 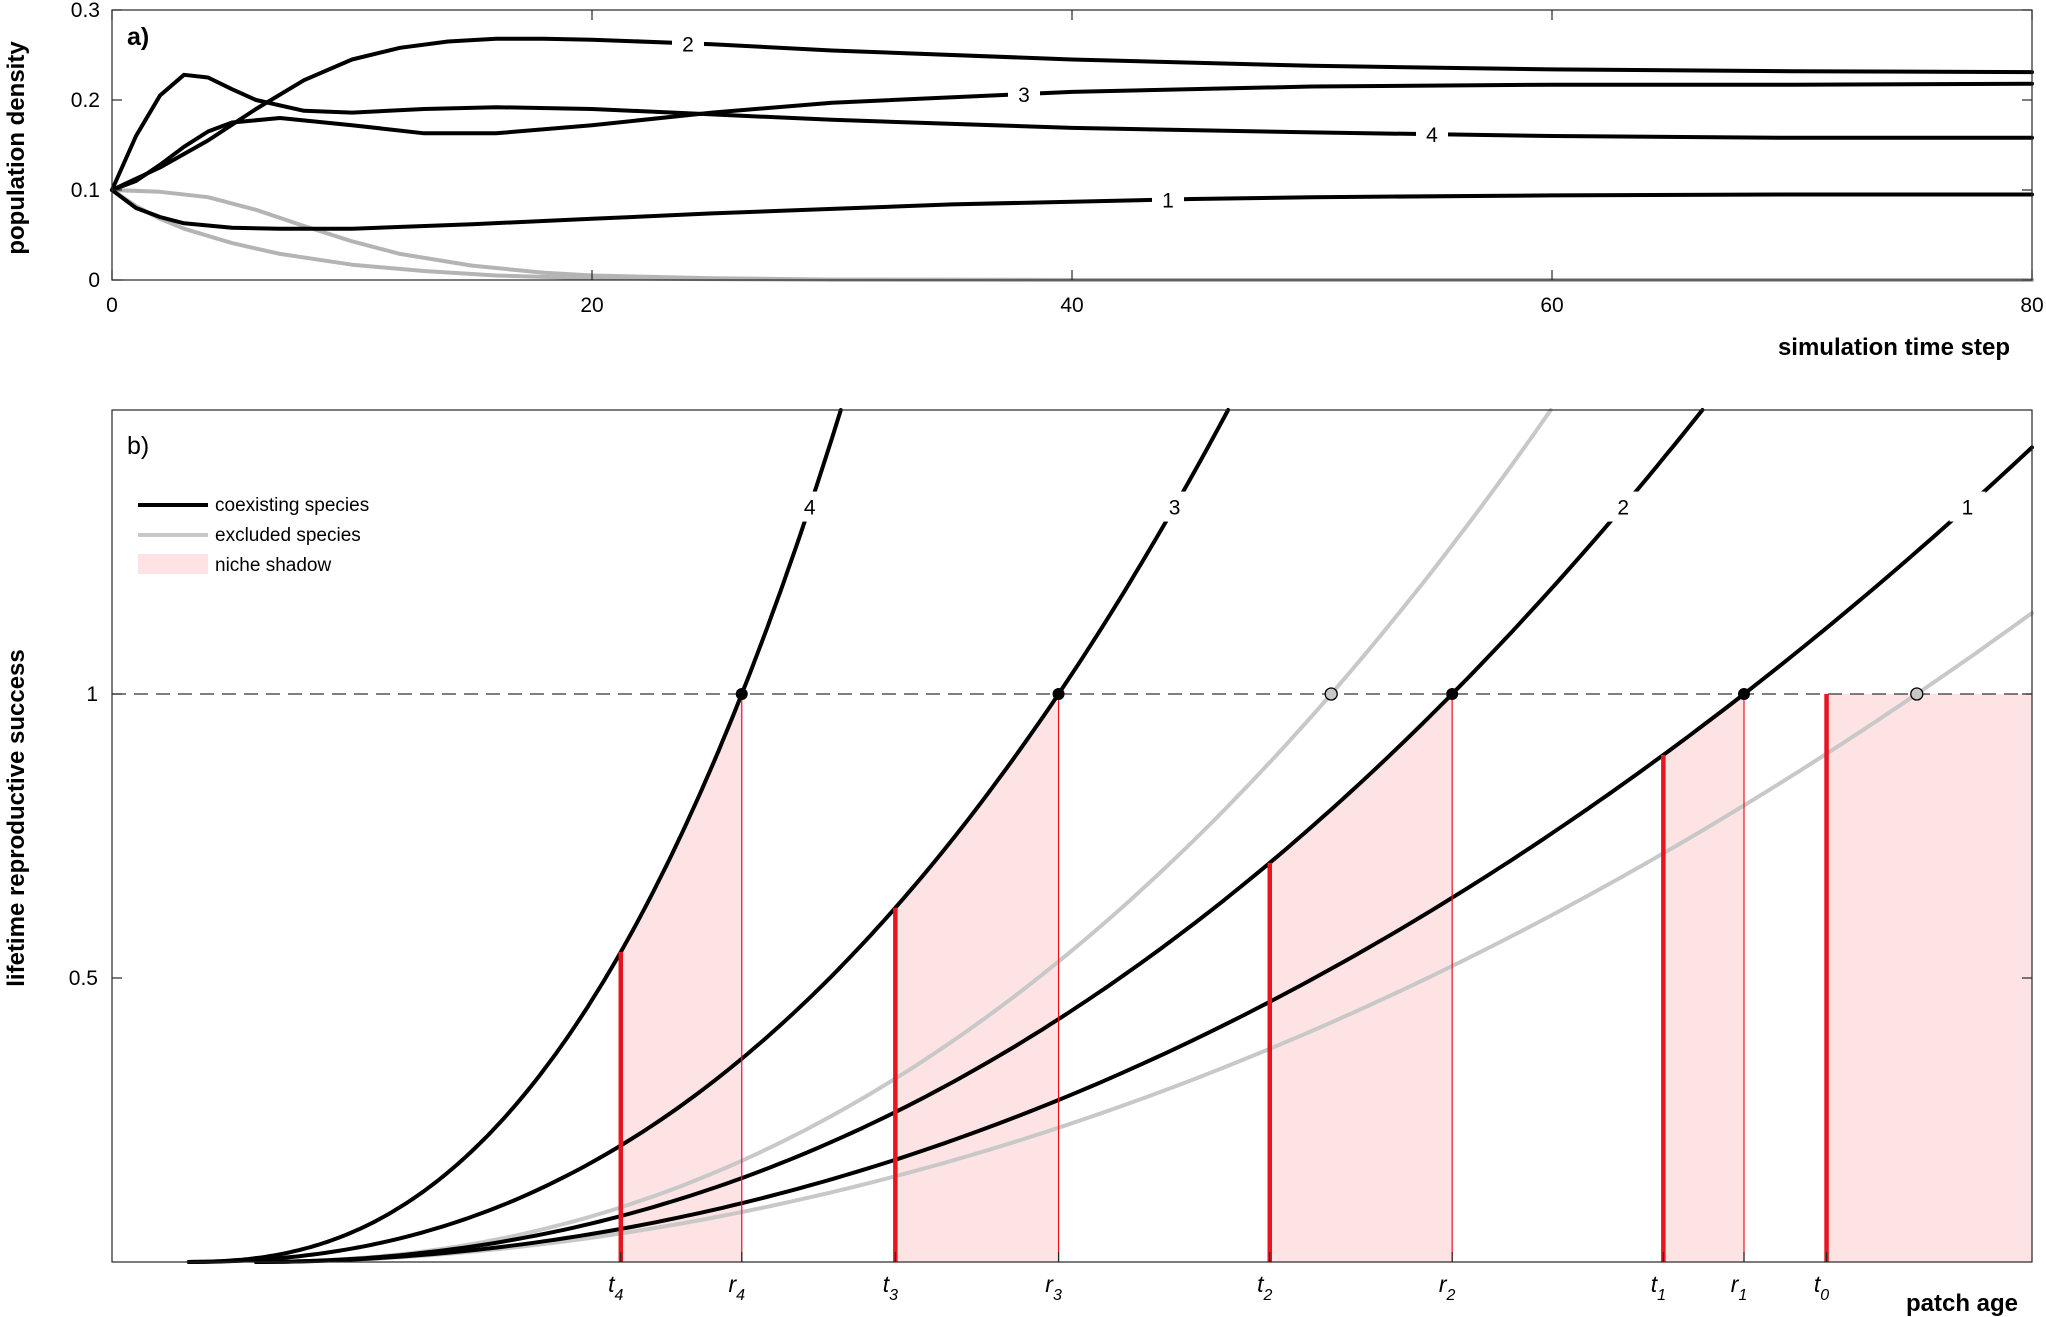 What do you see at coordinates (1071, 305) in the screenshot?
I see `panel-a-x-tick-label: 40` at bounding box center [1071, 305].